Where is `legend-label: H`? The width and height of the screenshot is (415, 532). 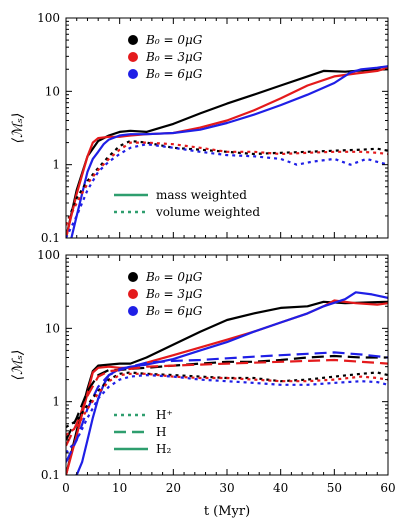
legend-label: H is located at coordinates (161, 432).